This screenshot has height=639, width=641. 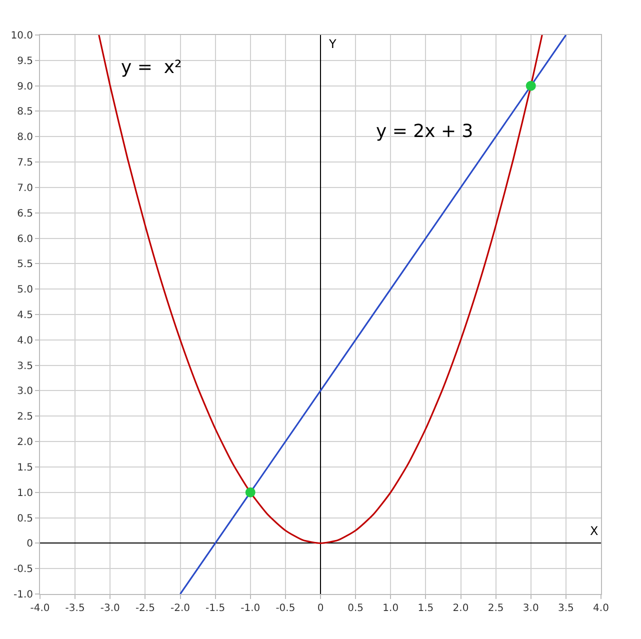 What do you see at coordinates (25, 468) in the screenshot?
I see `y-tick-label: 1.5` at bounding box center [25, 468].